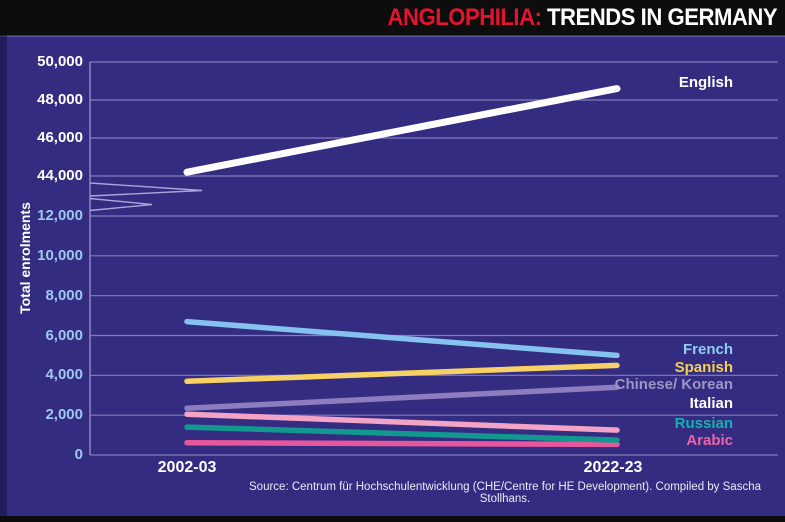 This screenshot has width=785, height=522. Describe the element at coordinates (60, 99) in the screenshot. I see `y-tick-label: 48,000` at that location.